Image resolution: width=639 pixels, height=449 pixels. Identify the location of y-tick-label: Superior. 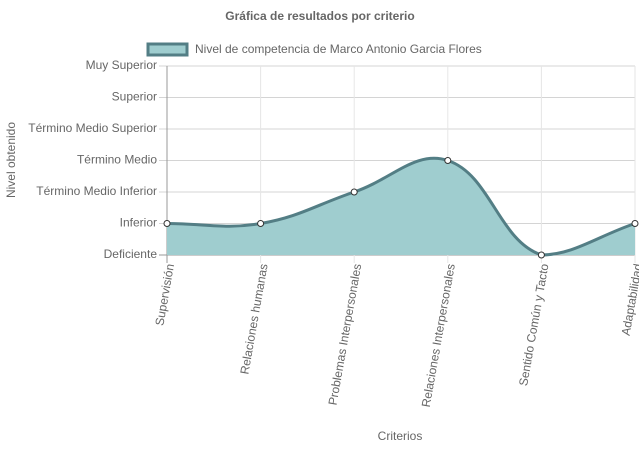
(134, 97).